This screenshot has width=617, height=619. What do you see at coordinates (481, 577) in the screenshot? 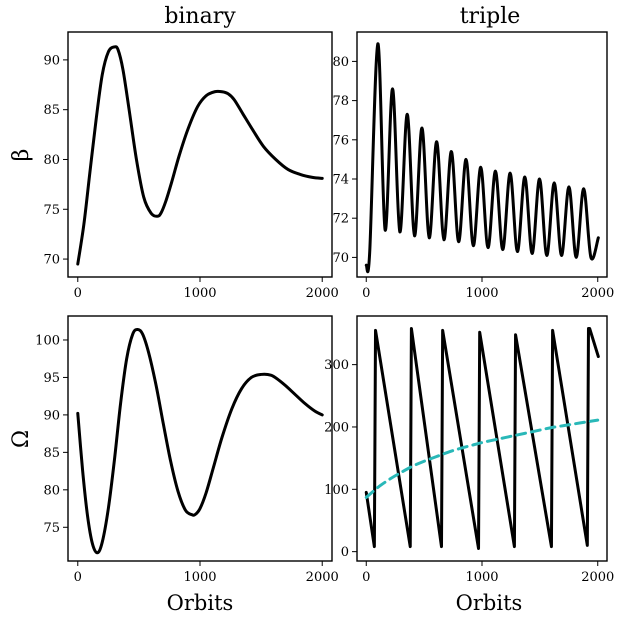
I see `xtick-label-omega-triple-1000: 1000` at bounding box center [481, 577].